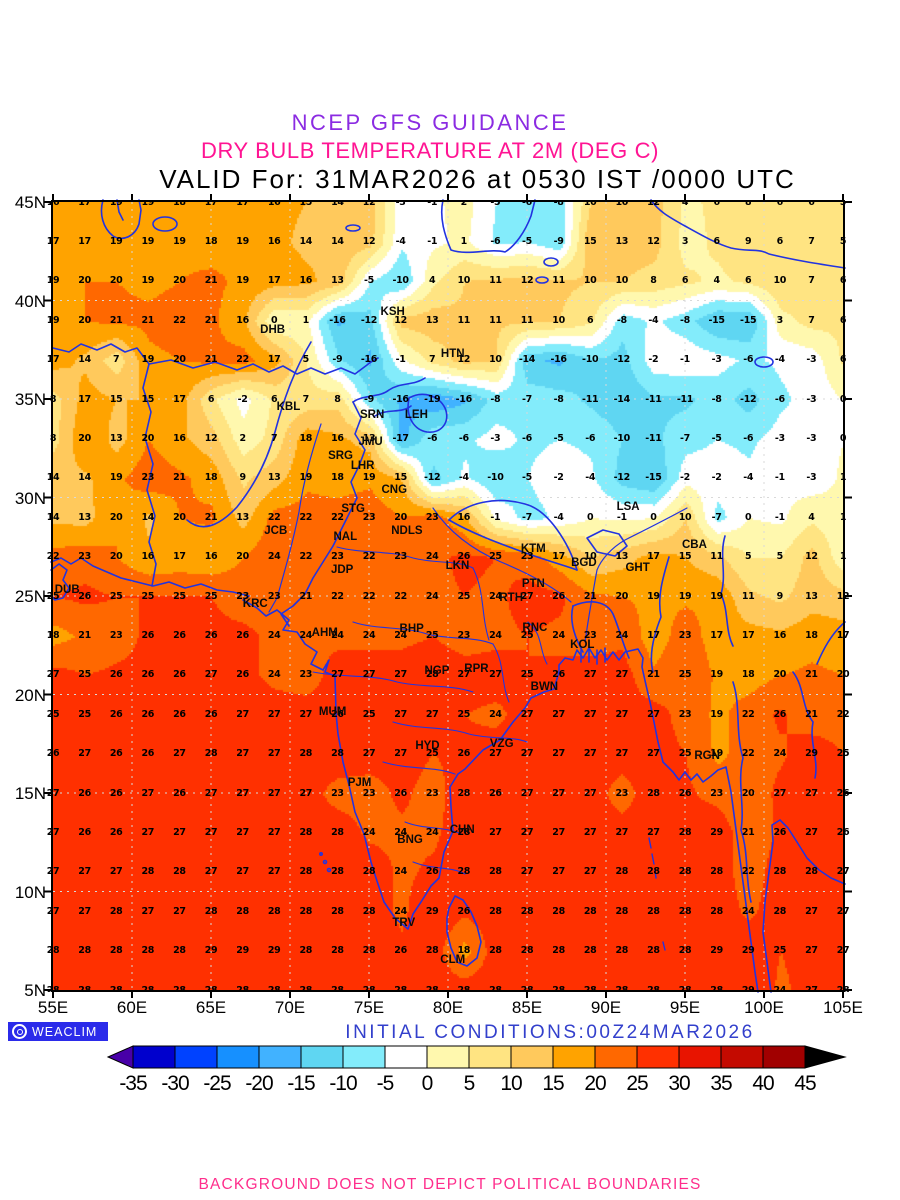 The image size is (900, 1200). Describe the element at coordinates (811, 241) in the screenshot. I see `grid-value: 7` at that location.